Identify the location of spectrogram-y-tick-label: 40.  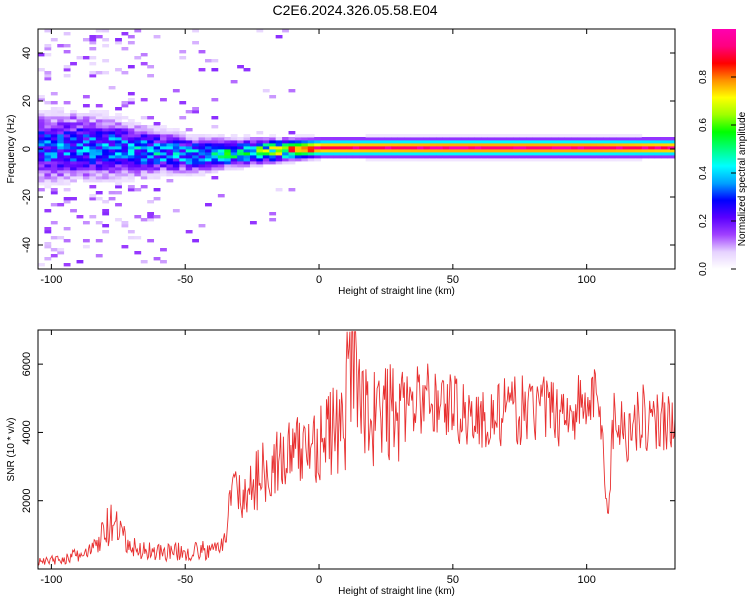
(27, 53).